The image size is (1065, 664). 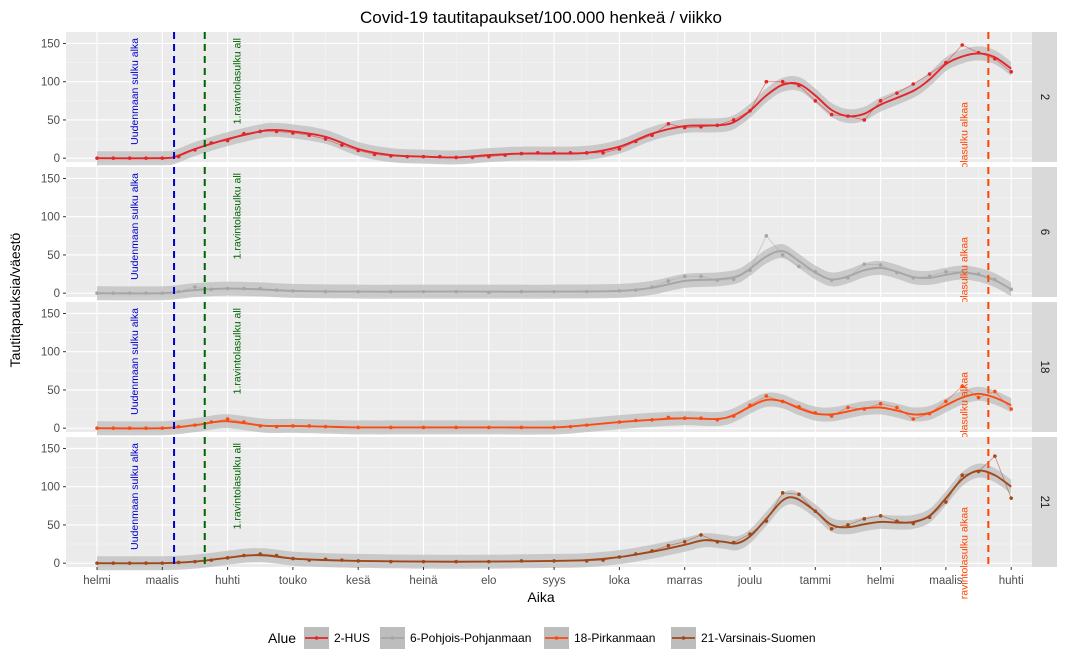 I want to click on y-axis-title: Tautitapauksia/väestö, so click(x=15, y=299).